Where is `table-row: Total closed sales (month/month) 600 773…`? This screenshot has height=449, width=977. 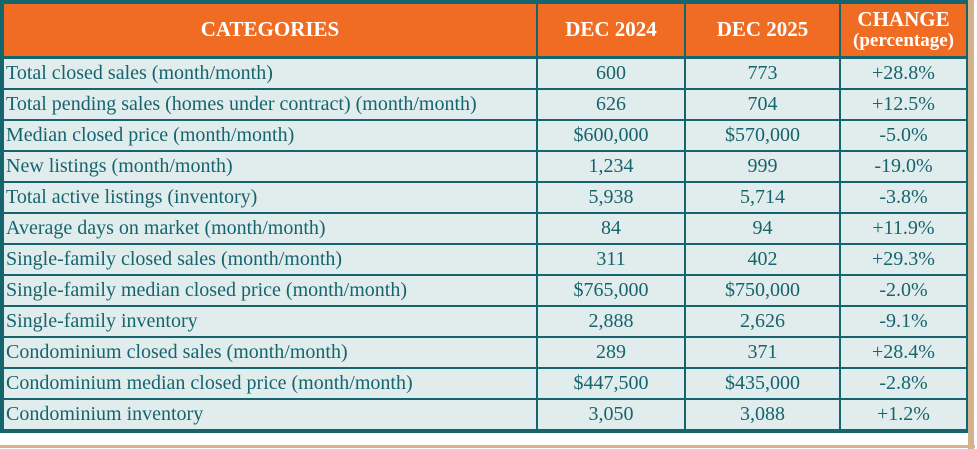 table-row: Total closed sales (month/month) 600 773… is located at coordinates (485, 73).